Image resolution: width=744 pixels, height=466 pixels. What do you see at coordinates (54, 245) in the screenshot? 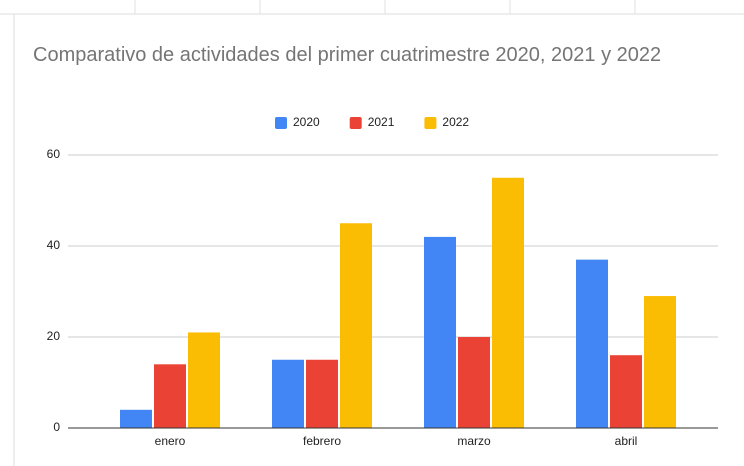
I see `y-tick-label: 40` at bounding box center [54, 245].